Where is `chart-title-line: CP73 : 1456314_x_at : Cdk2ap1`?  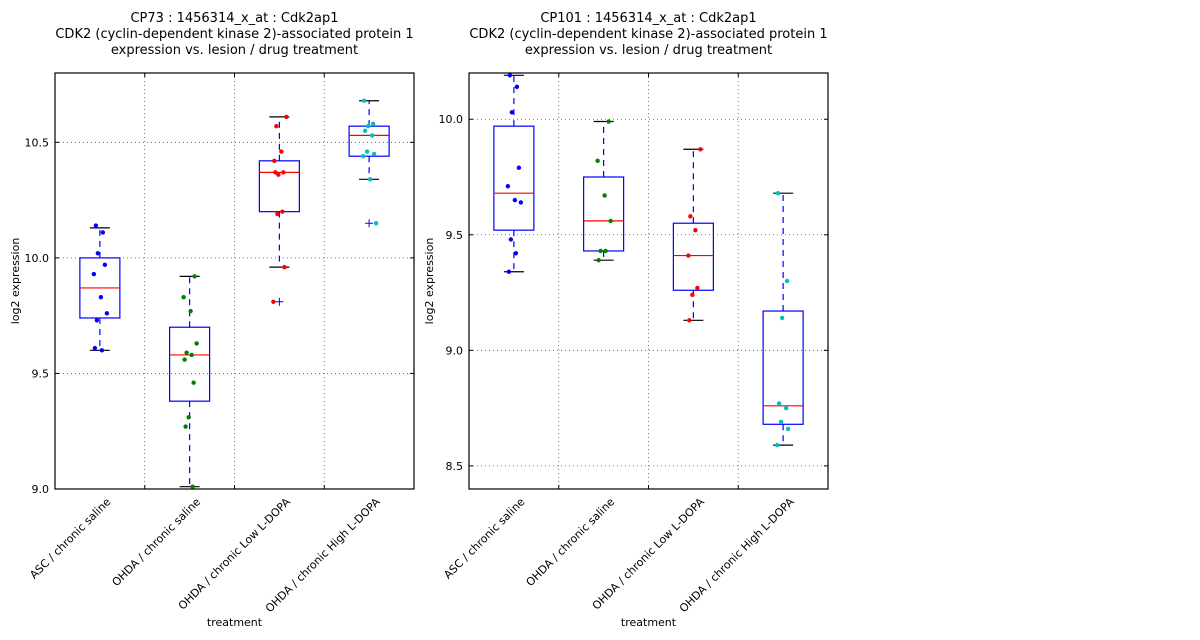
chart-title-line: CP73 : 1456314_x_at : Cdk2ap1 is located at coordinates (234, 18).